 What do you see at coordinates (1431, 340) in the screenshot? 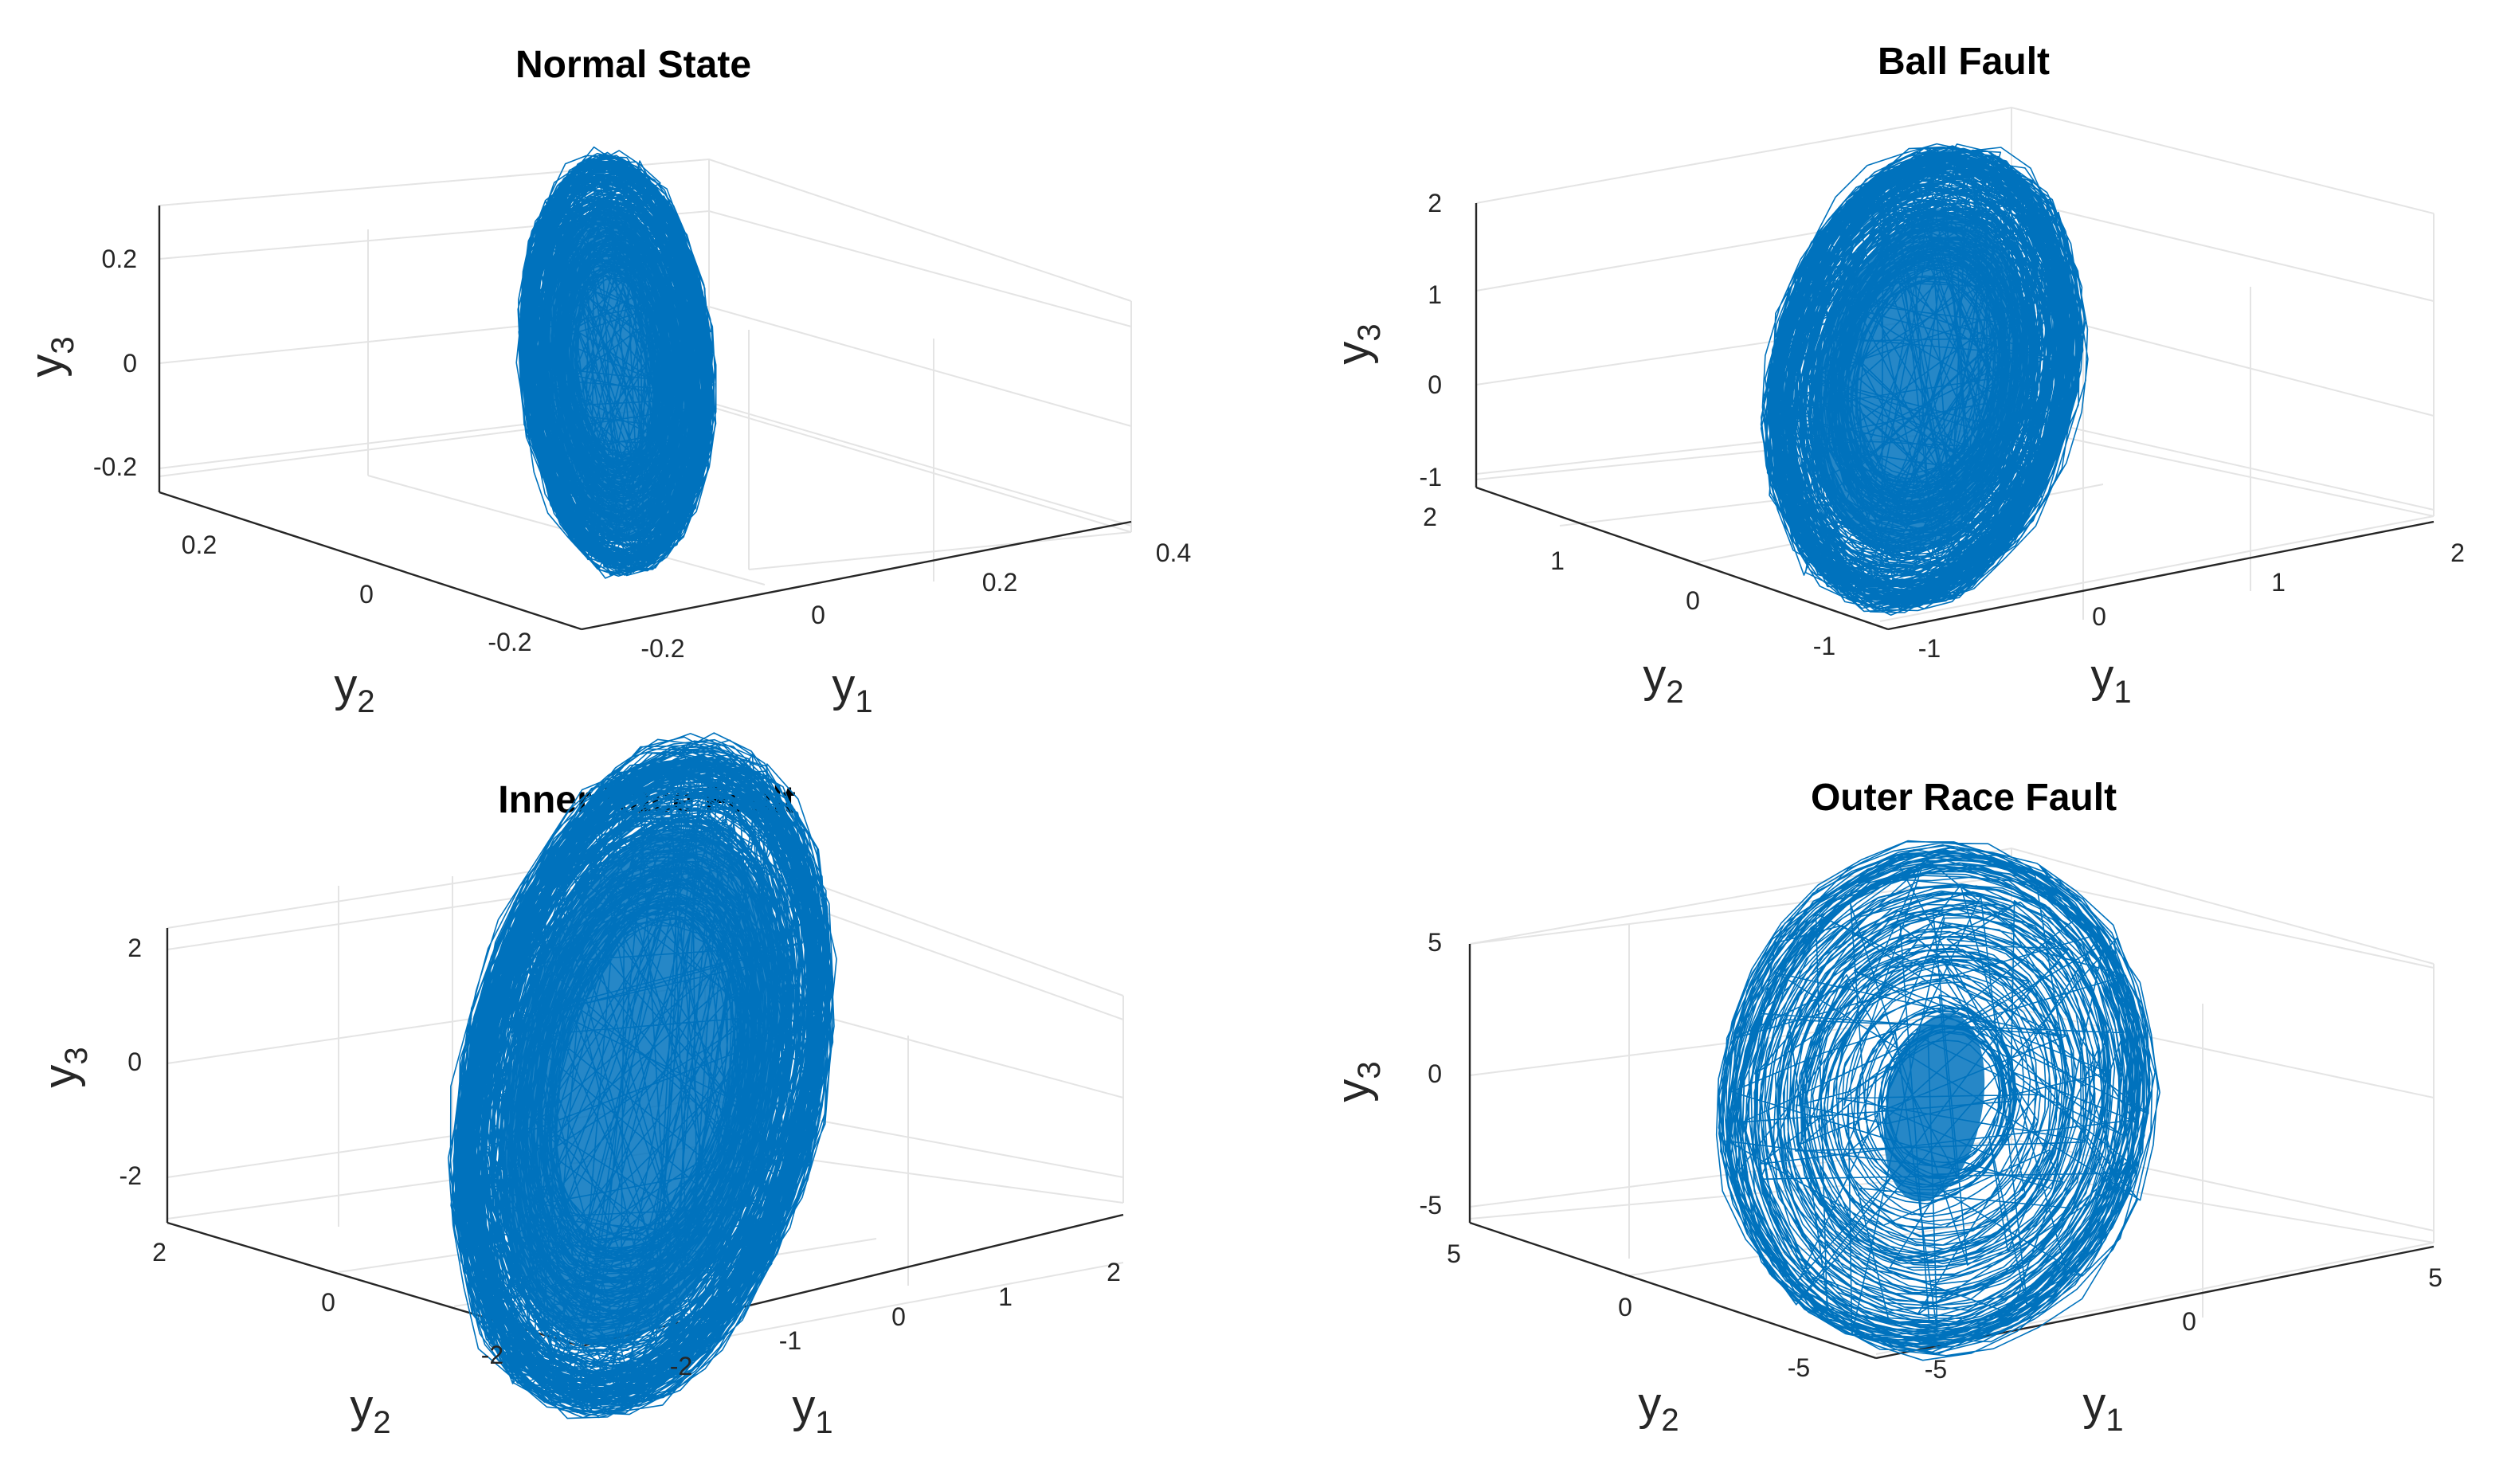
I see `y3-ticks: 2 1 0 -1` at bounding box center [1431, 340].